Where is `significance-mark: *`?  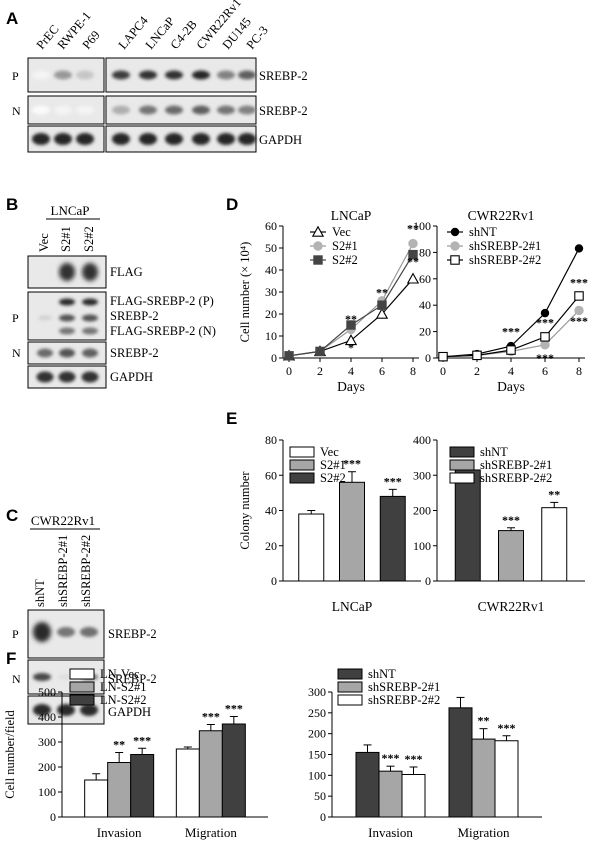 significance-mark: * is located at coordinates (351, 347).